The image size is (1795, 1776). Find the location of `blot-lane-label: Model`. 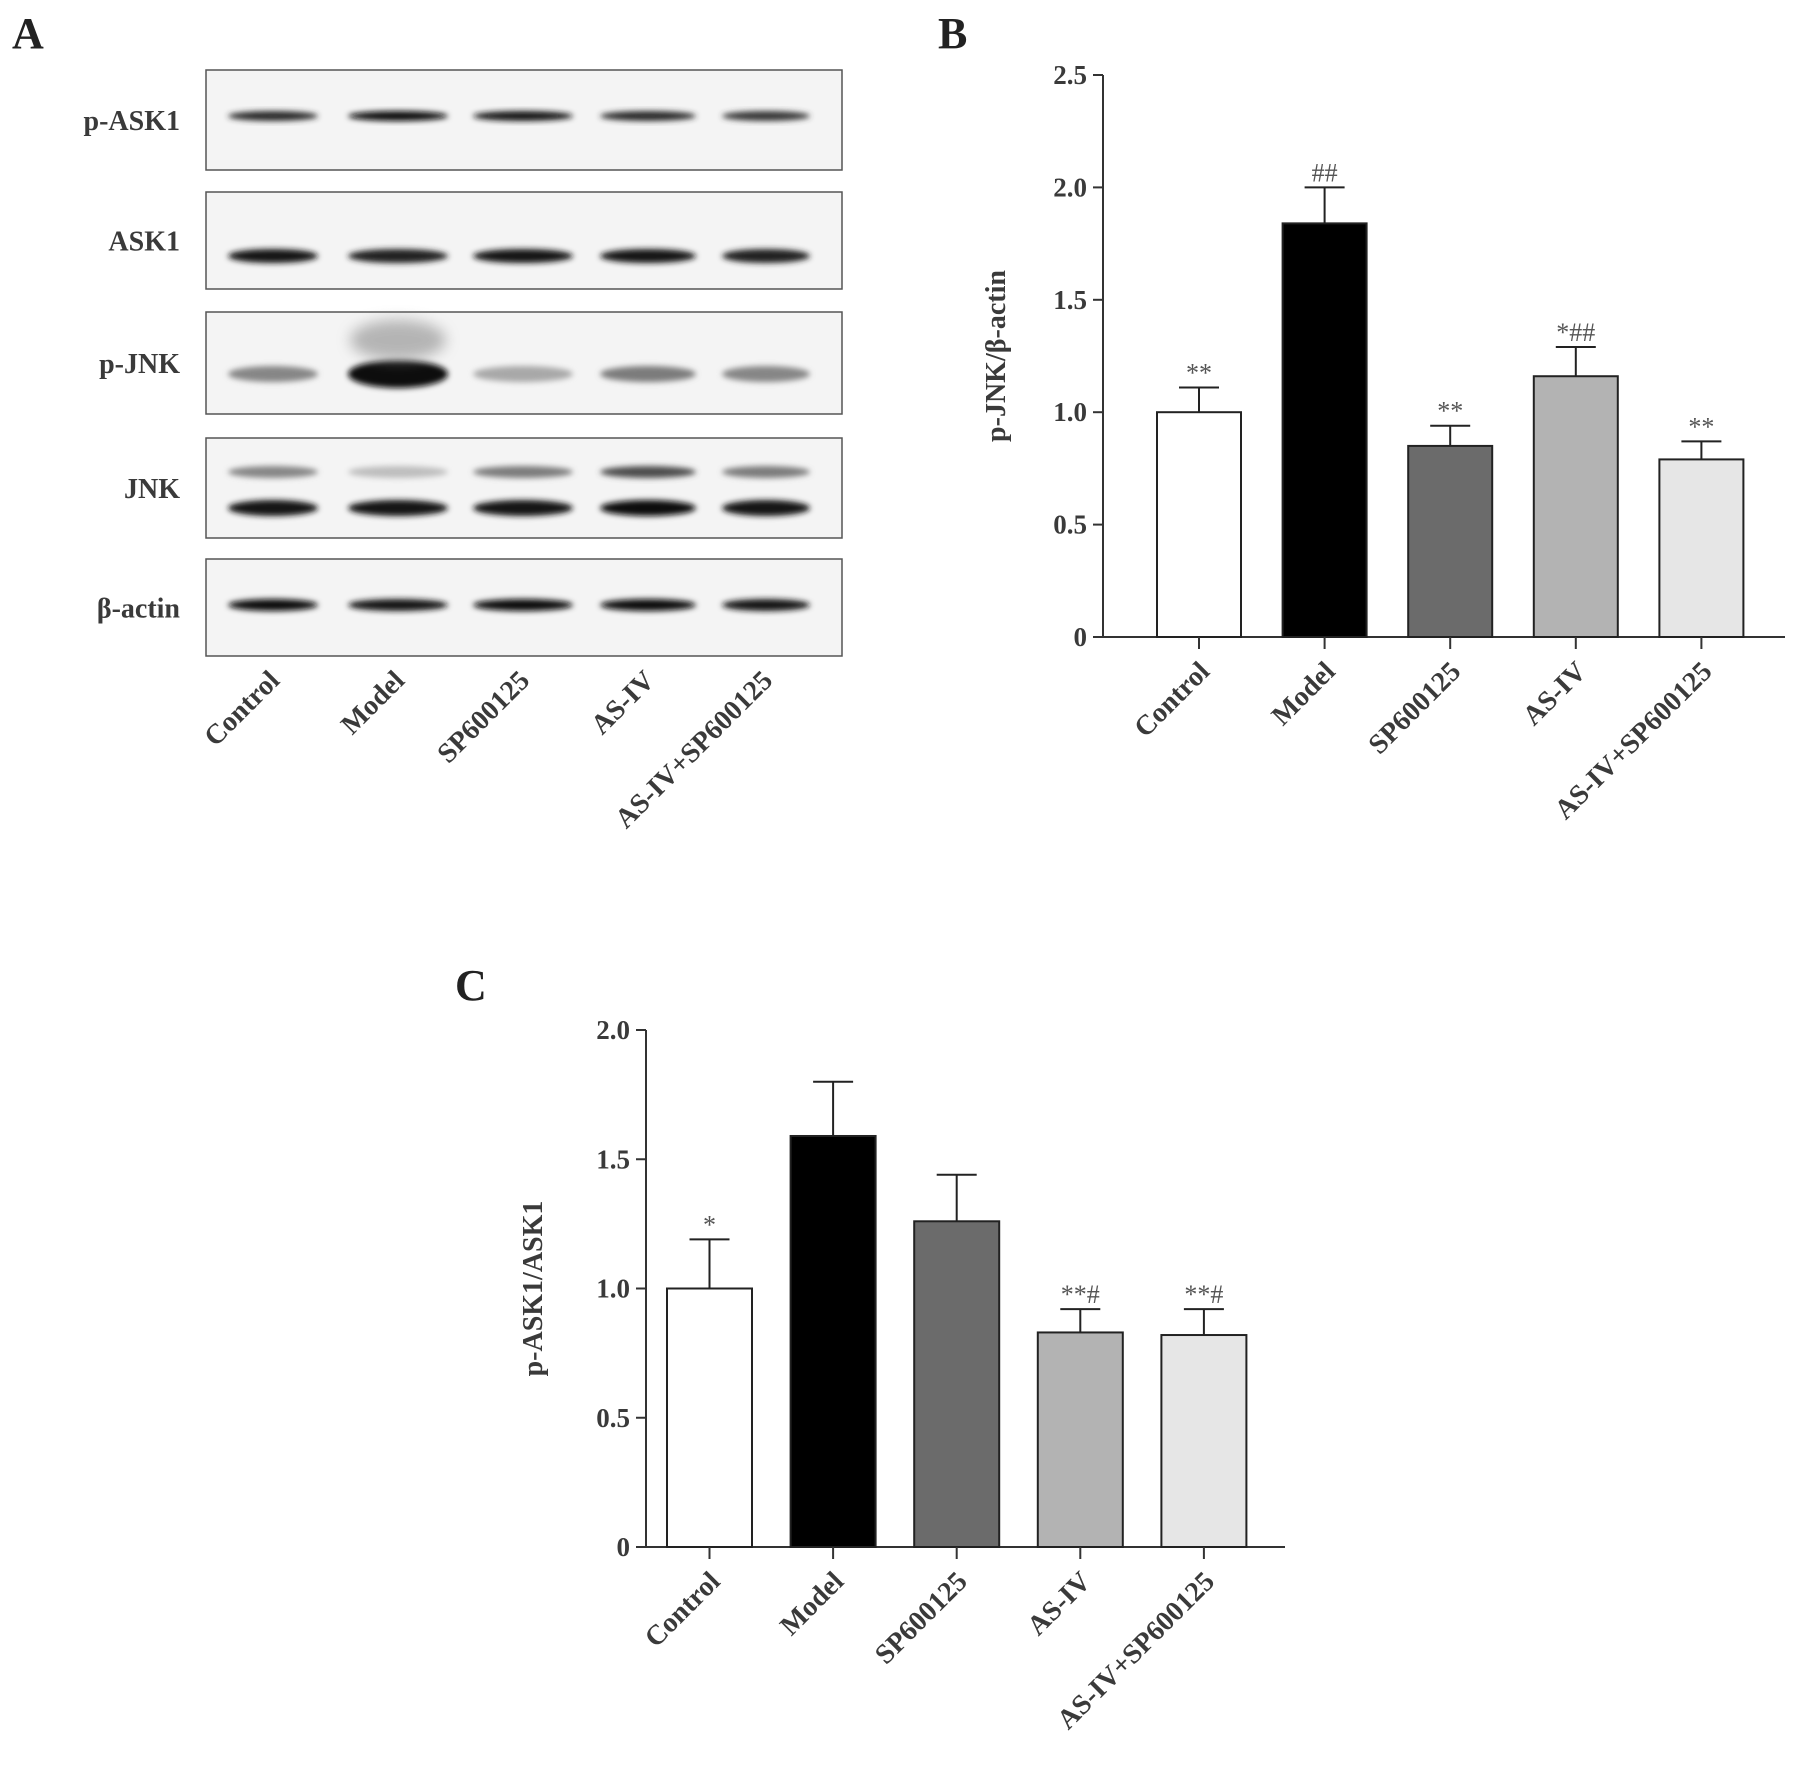

blot-lane-label: Model is located at coordinates (373, 703).